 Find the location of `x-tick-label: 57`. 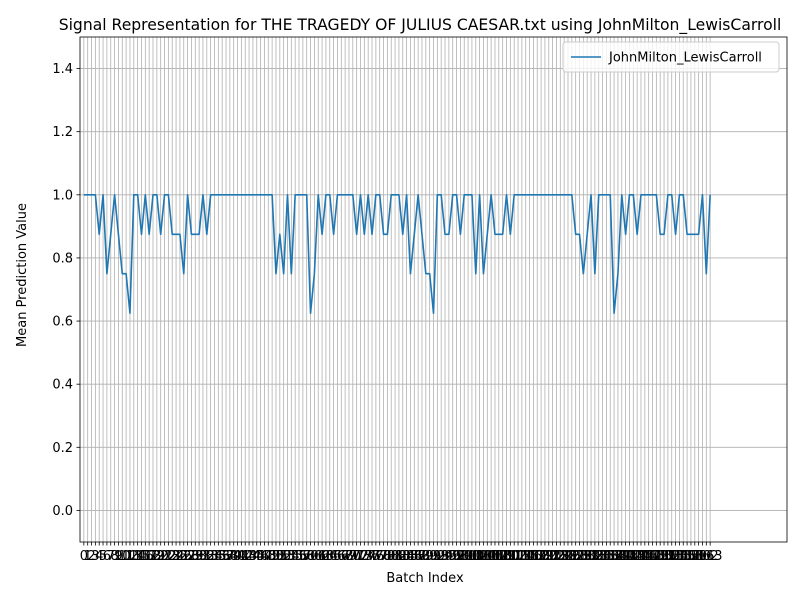

x-tick-label: 57 is located at coordinates (303, 556).